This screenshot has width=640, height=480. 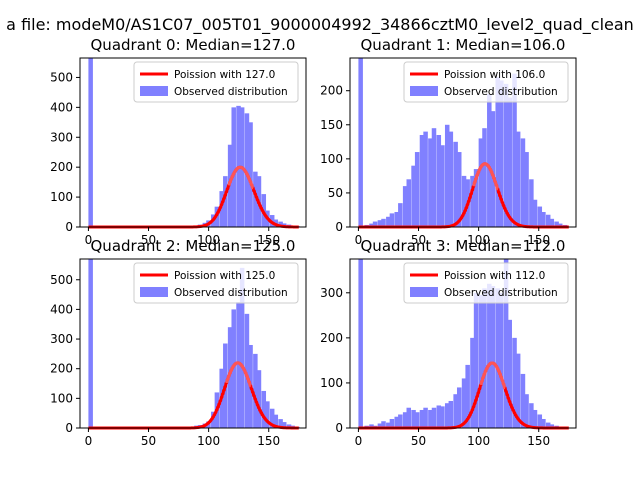 I want to click on y-tick-label: 200, so click(x=61, y=167).